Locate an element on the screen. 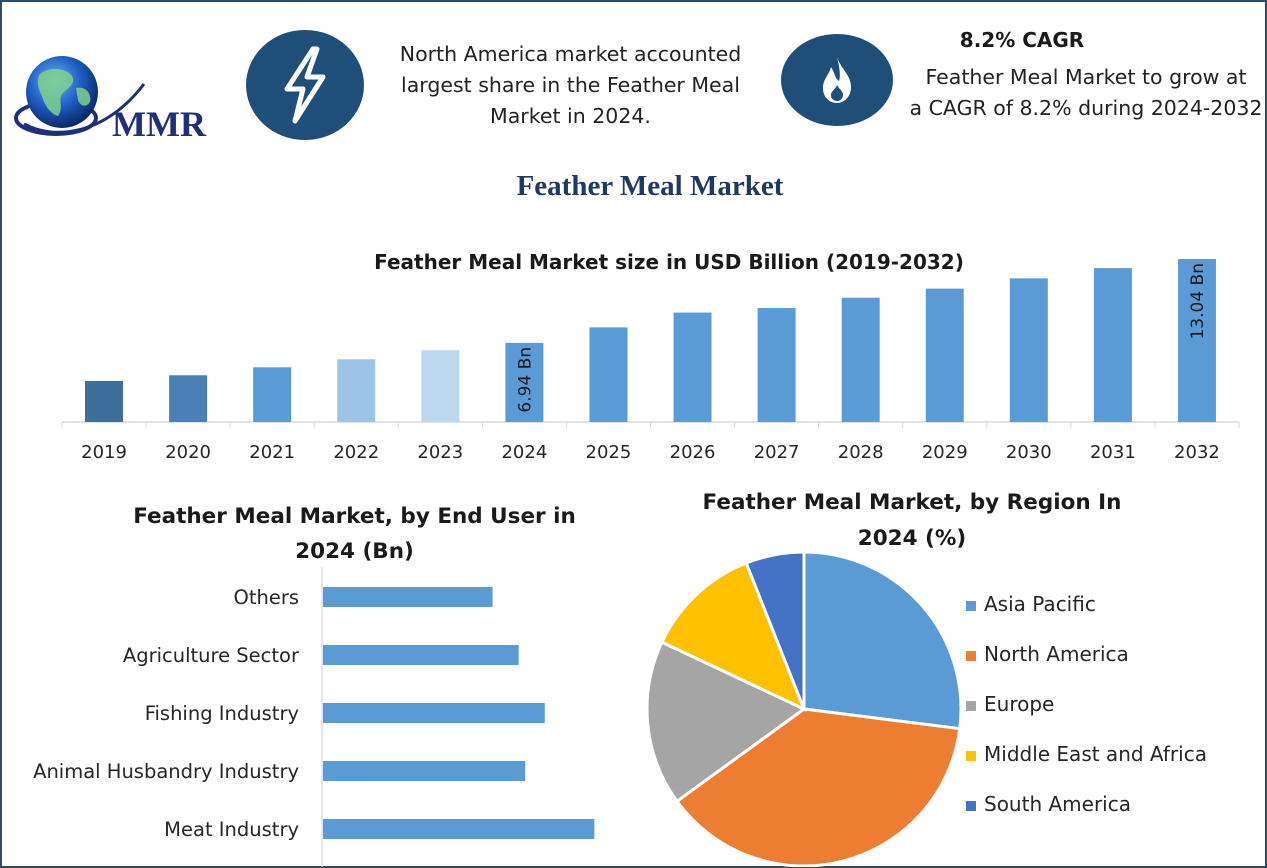 The image size is (1267, 868). bar-2027 is located at coordinates (776, 365).